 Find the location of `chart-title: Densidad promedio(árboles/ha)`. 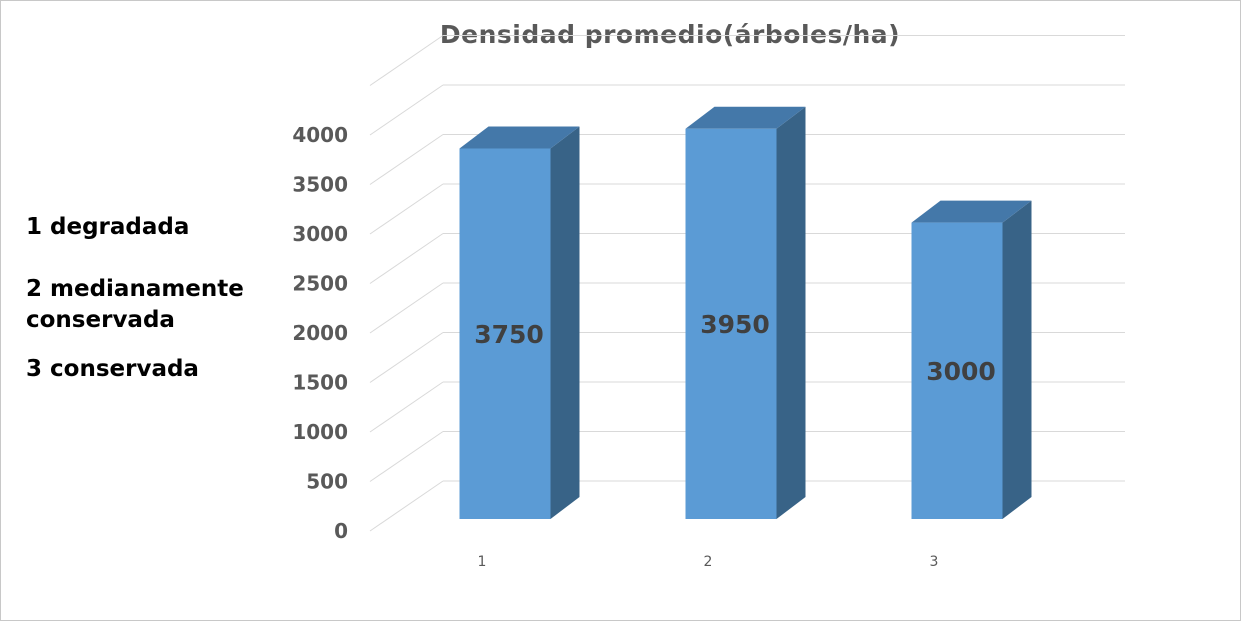

chart-title: Densidad promedio(árboles/ha) is located at coordinates (670, 34).